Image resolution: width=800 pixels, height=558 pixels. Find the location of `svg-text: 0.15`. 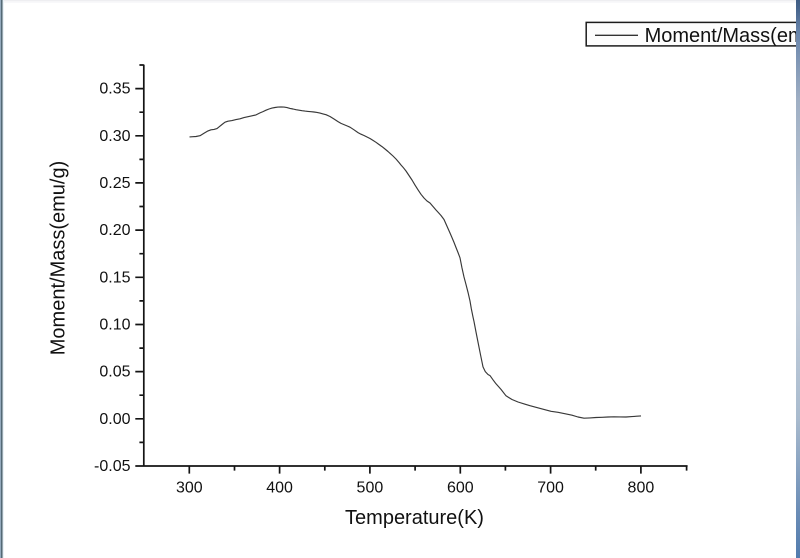

svg-text: 0.15 is located at coordinates (114, 277).